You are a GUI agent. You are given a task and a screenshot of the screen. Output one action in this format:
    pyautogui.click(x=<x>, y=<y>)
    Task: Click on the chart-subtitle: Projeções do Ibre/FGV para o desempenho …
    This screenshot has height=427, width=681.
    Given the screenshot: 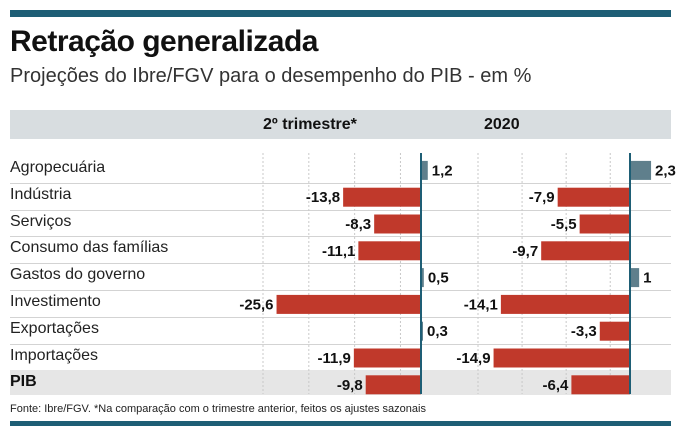 What is the action you would take?
    pyautogui.click(x=271, y=76)
    